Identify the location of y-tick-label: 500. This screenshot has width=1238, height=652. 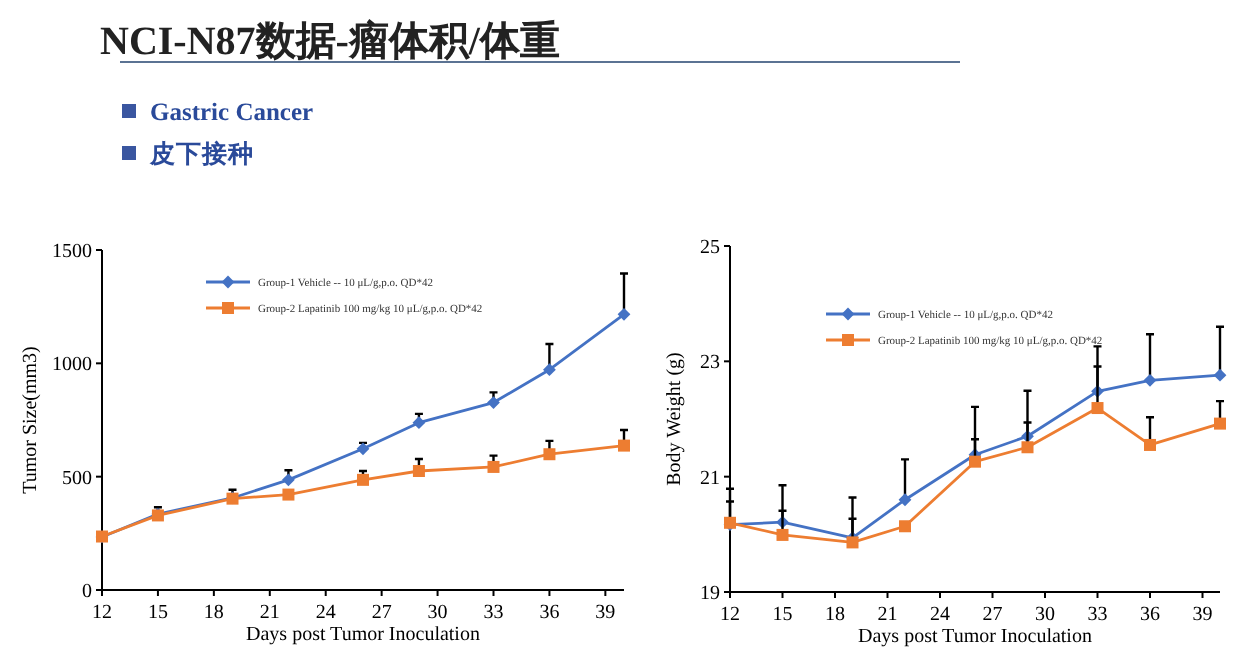
(77, 478).